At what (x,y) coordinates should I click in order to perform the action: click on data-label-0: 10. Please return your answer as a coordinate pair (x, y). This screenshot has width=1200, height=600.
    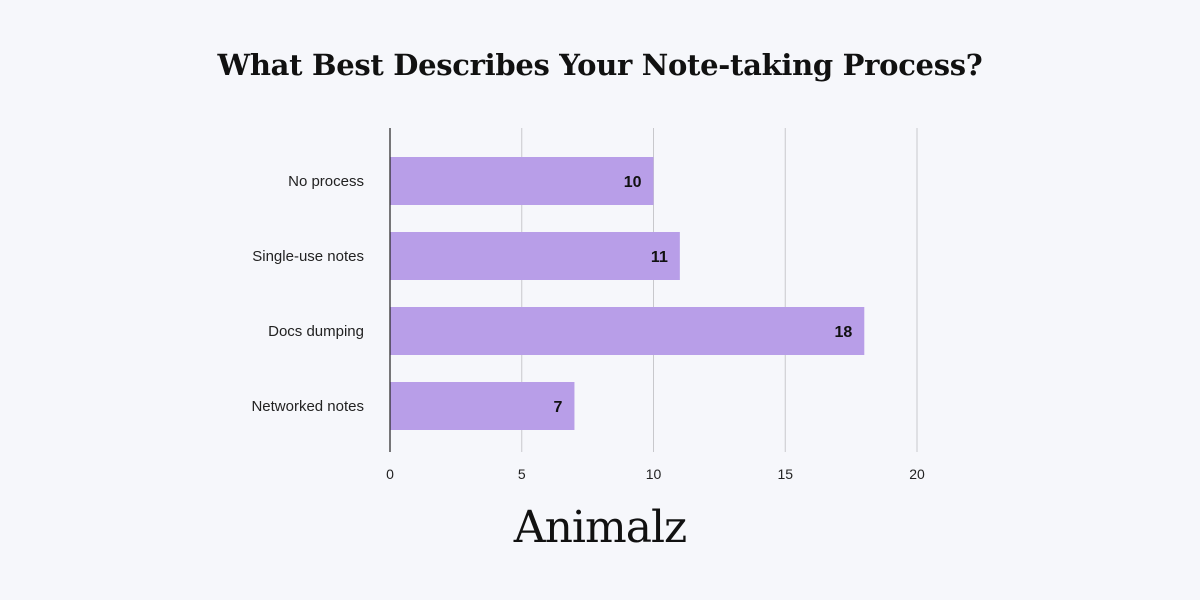
    Looking at the image, I should click on (633, 182).